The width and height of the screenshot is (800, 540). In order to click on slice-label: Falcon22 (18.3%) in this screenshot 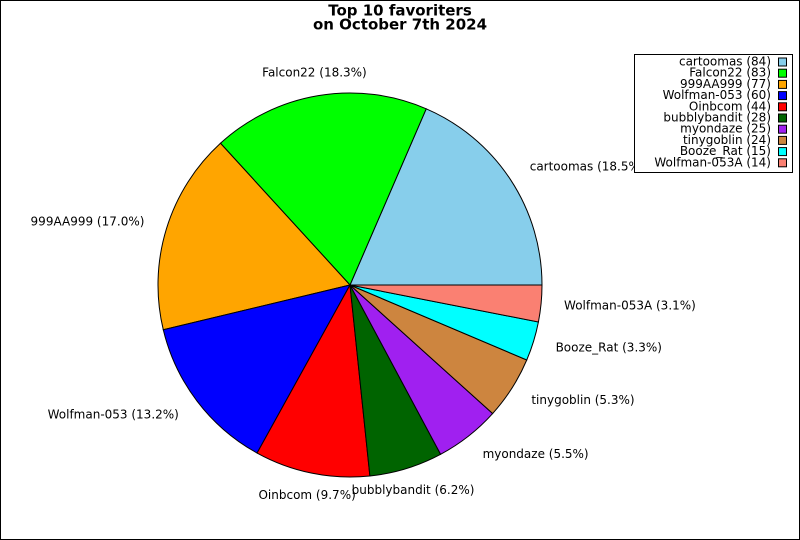, I will do `click(314, 72)`.